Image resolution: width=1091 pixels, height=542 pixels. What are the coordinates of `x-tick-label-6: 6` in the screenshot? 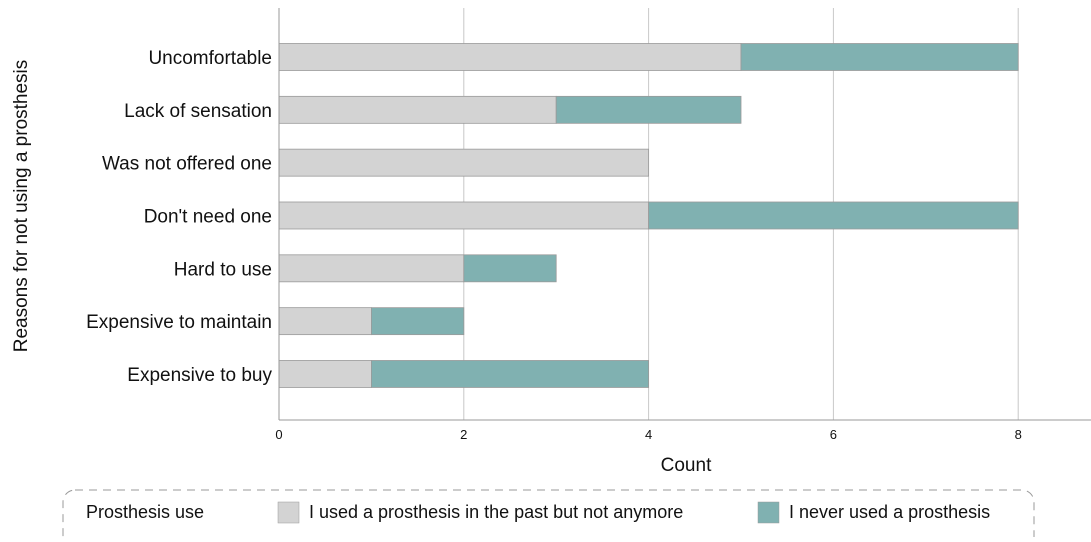 It's located at (833, 434).